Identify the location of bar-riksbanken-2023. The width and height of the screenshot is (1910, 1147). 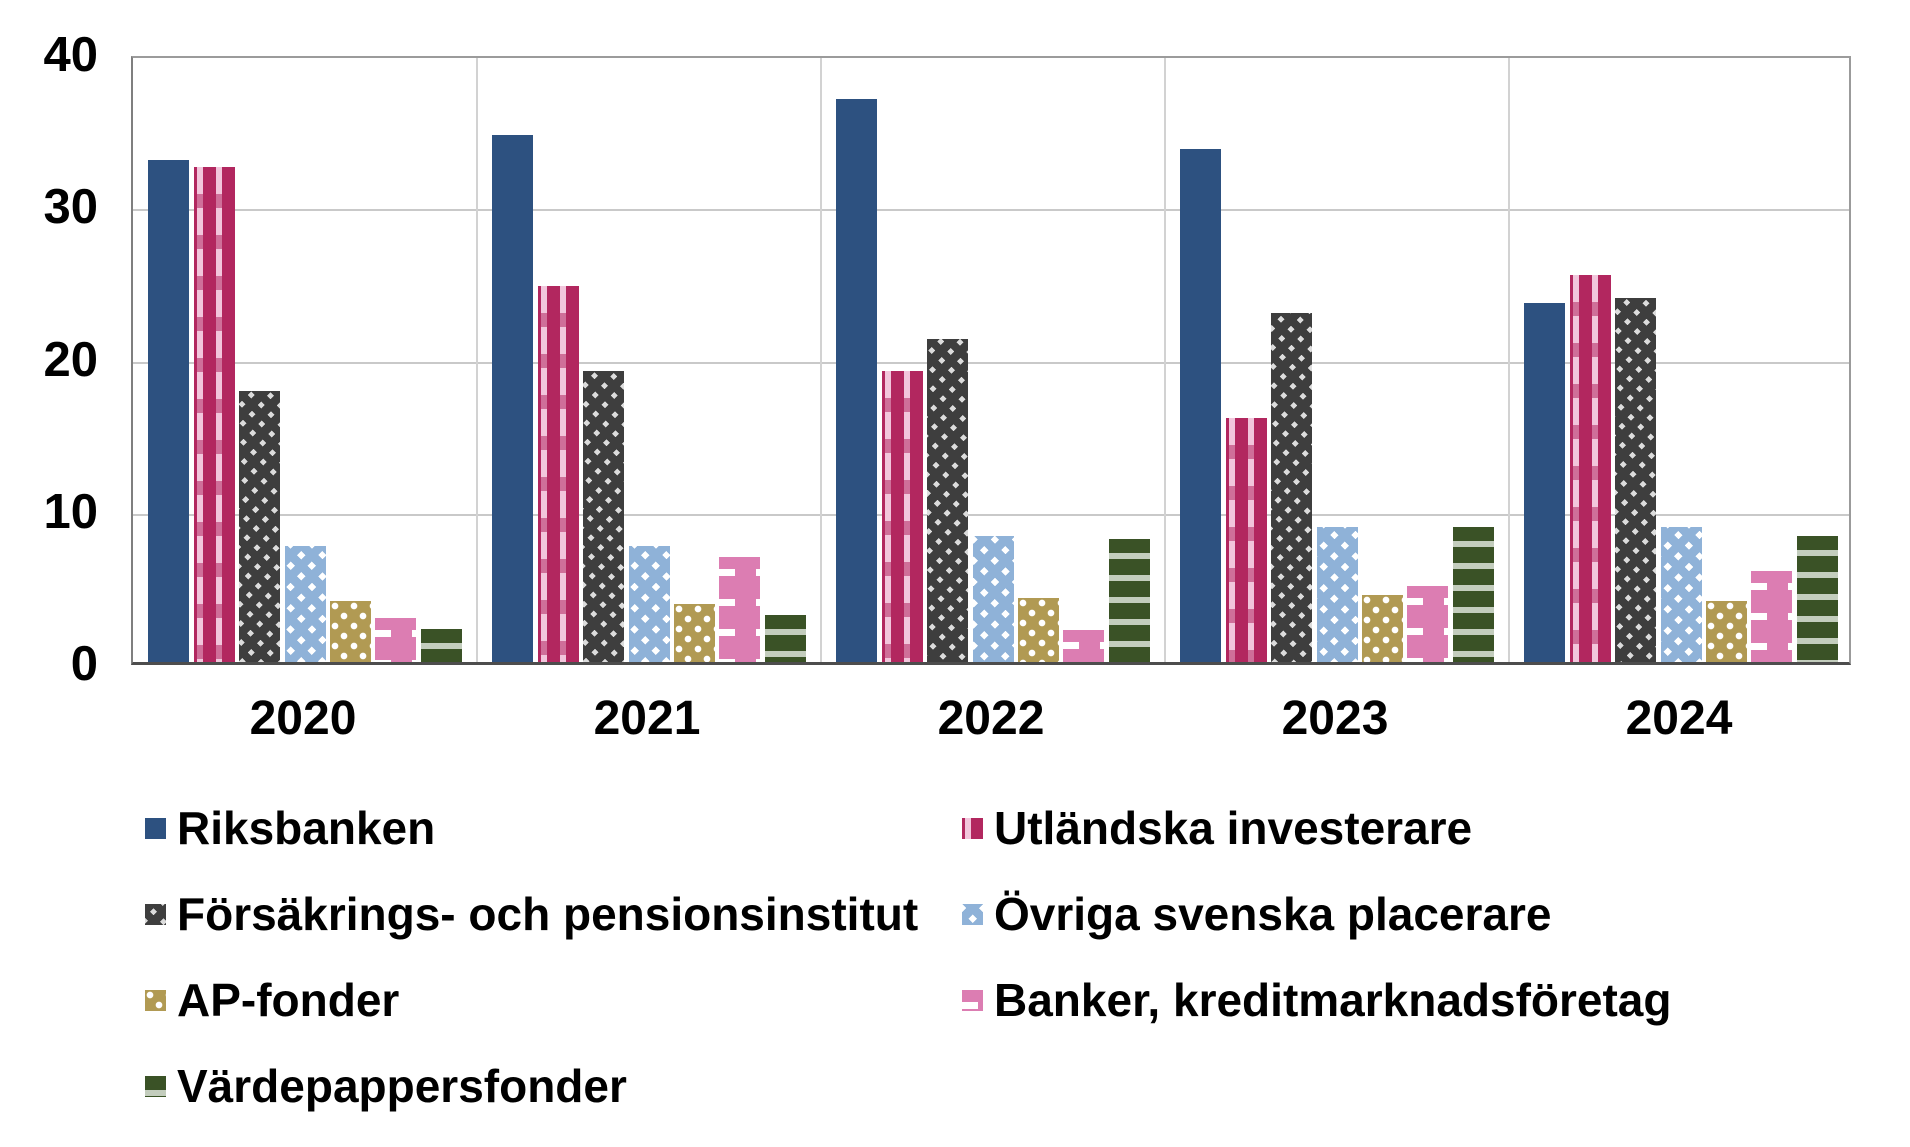
(1201, 405).